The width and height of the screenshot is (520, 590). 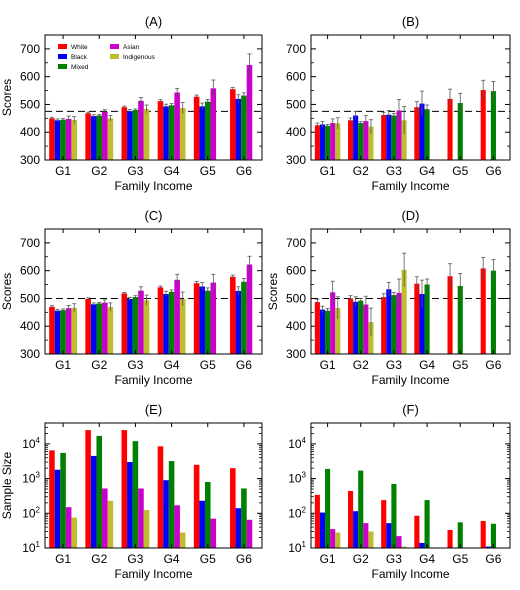 What do you see at coordinates (417, 133) in the screenshot?
I see `bar-white-g4` at bounding box center [417, 133].